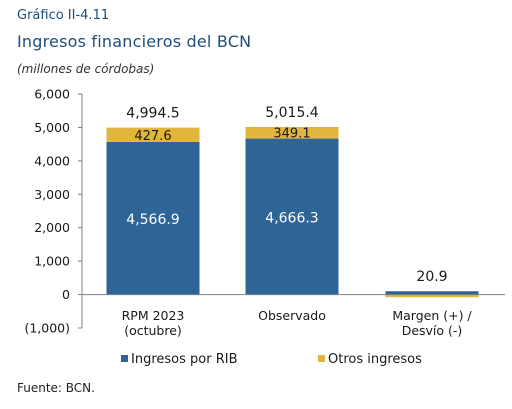  Describe the element at coordinates (52, 261) in the screenshot. I see `y-tick-label: 1,000` at that location.